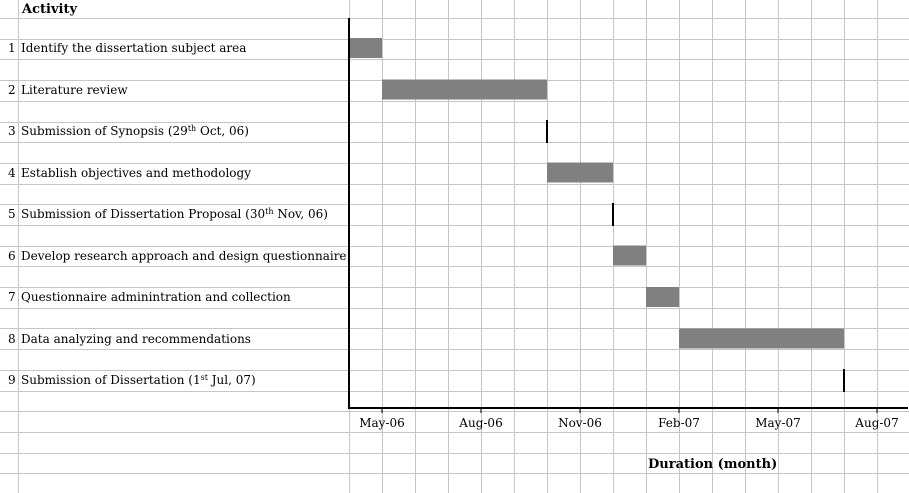  Describe the element at coordinates (778, 423) in the screenshot. I see `x-tick-label: May-07` at that location.